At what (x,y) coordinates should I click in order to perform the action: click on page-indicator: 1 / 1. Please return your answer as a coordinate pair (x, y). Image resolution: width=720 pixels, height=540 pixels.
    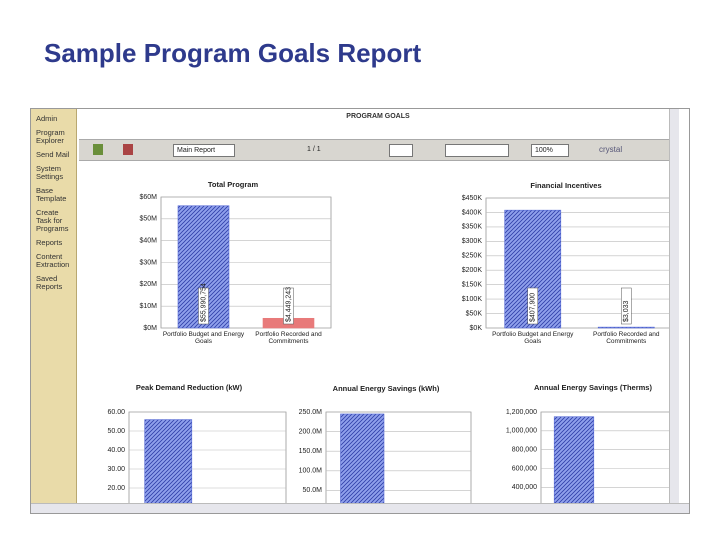
    Looking at the image, I should click on (314, 149).